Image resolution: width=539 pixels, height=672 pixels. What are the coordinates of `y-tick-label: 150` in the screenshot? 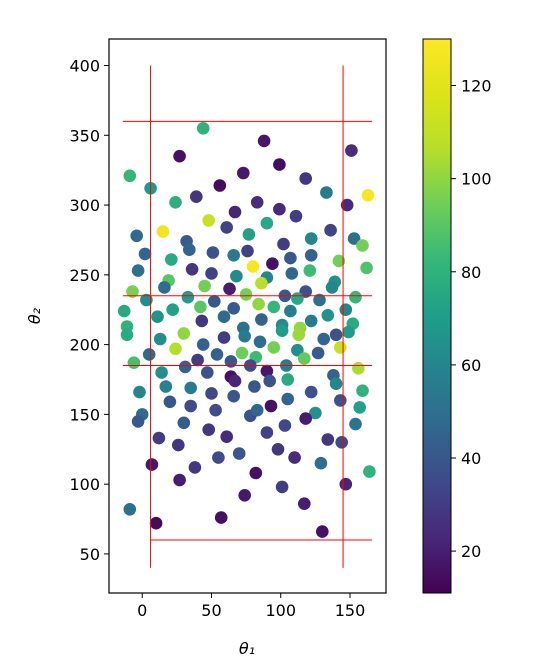 It's located at (84, 414).